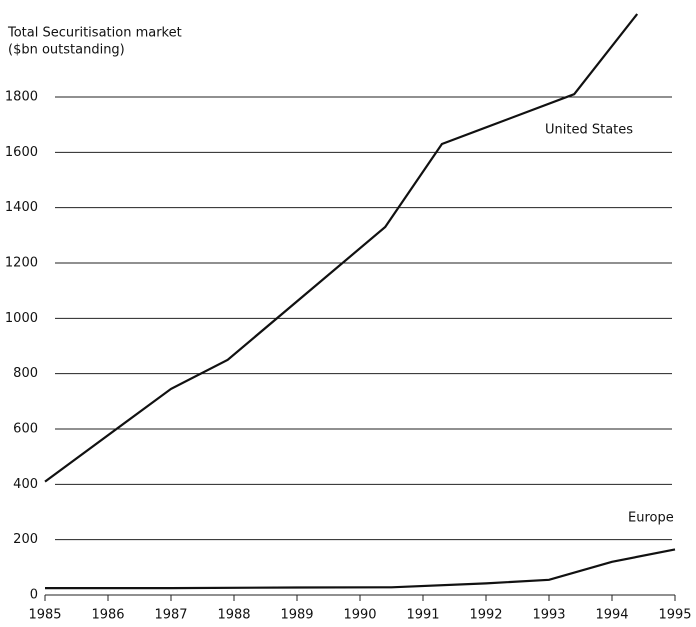 The height and width of the screenshot is (627, 696). What do you see at coordinates (25, 373) in the screenshot?
I see `y-tick-label: 800` at bounding box center [25, 373].